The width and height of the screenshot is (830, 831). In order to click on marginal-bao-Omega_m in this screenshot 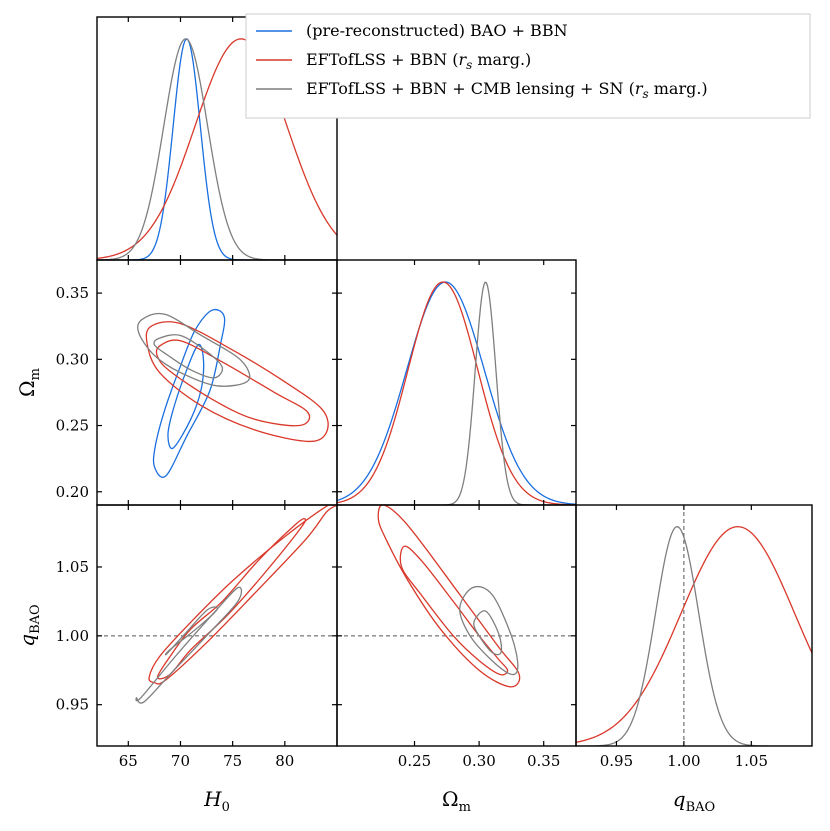, I will do `click(456, 393)`.